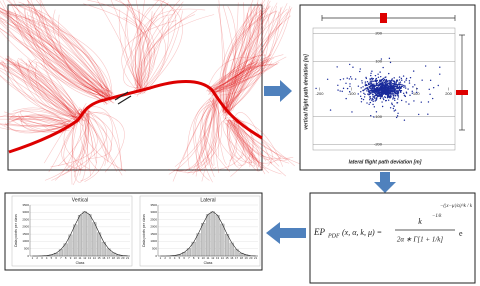 The image size is (480, 286). I want to click on x-tick-label: 200, so click(448, 93).